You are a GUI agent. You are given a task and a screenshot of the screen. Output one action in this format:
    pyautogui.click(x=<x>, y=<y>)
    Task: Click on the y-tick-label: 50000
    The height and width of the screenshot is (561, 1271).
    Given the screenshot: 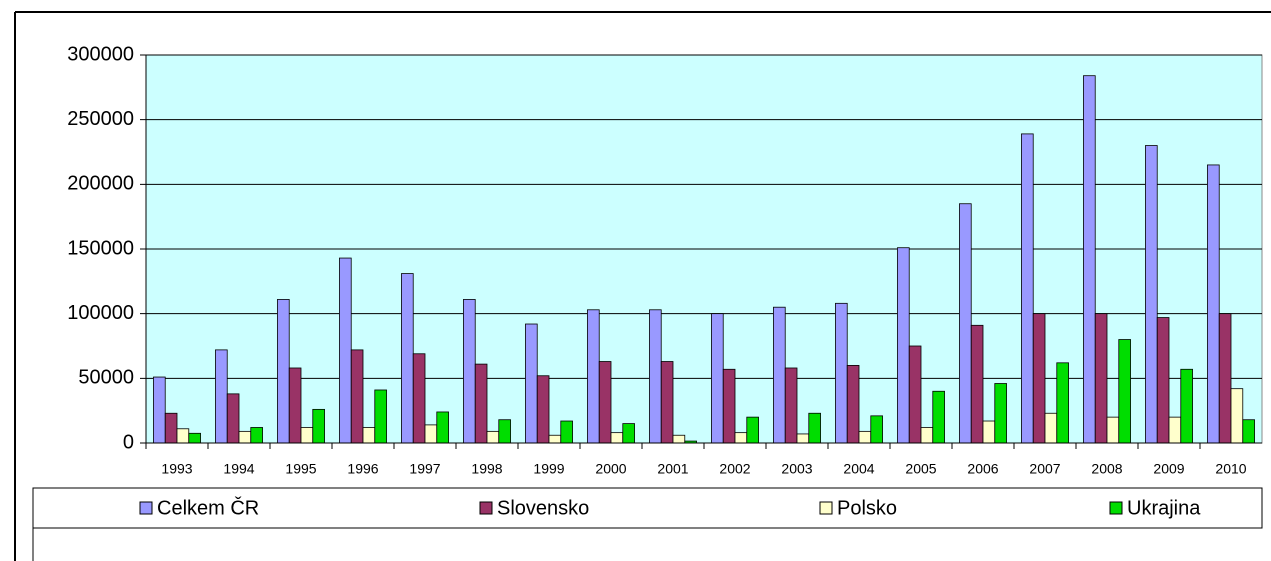 What is the action you would take?
    pyautogui.click(x=106, y=378)
    